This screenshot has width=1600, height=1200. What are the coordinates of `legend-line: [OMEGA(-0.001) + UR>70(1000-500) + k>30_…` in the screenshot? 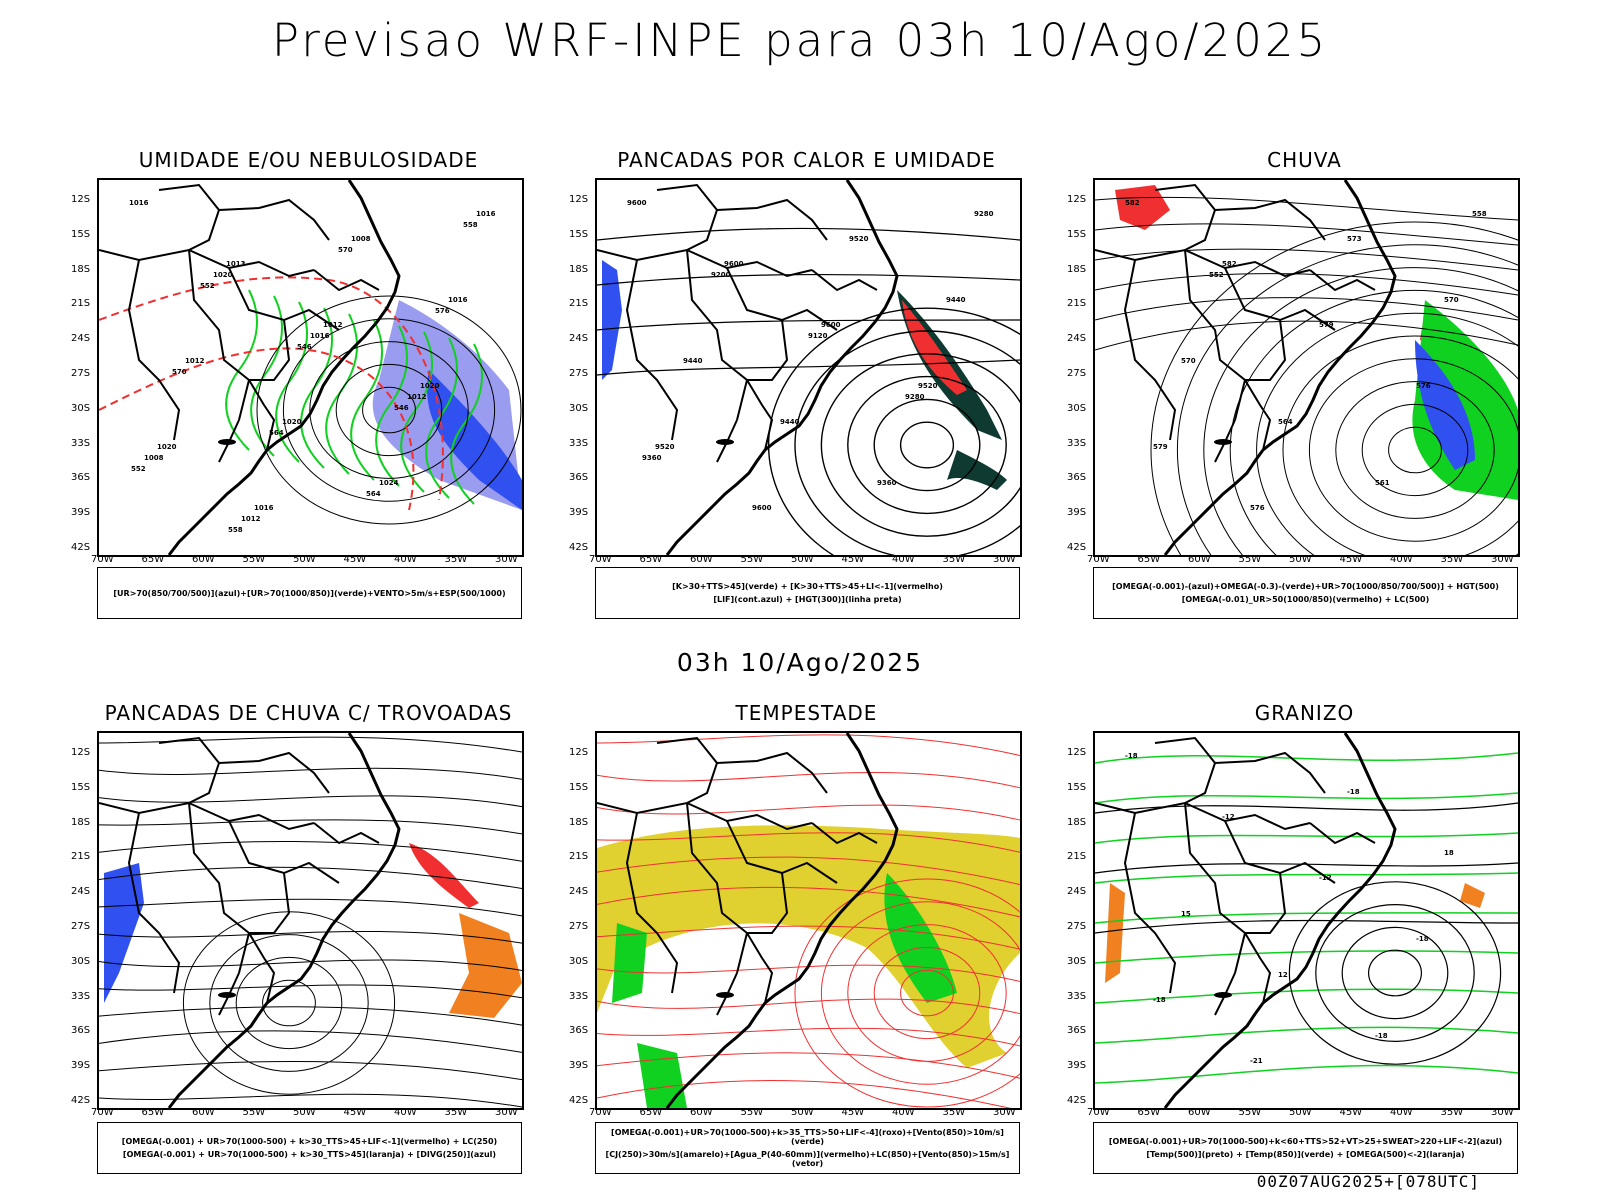 It's located at (309, 1141).